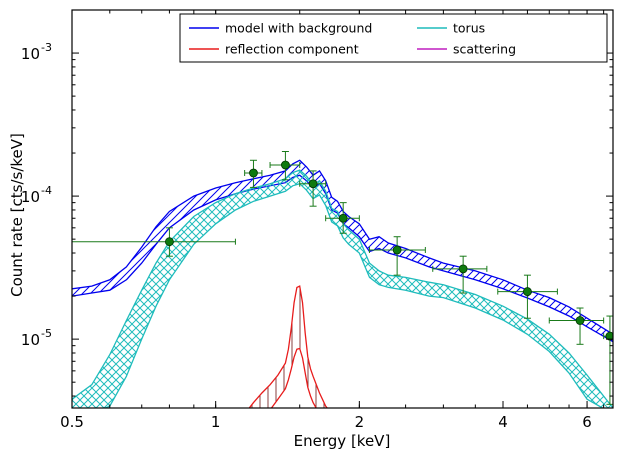 This screenshot has width=624, height=459. What do you see at coordinates (360, 422) in the screenshot?
I see `x-tick-label: 2` at bounding box center [360, 422].